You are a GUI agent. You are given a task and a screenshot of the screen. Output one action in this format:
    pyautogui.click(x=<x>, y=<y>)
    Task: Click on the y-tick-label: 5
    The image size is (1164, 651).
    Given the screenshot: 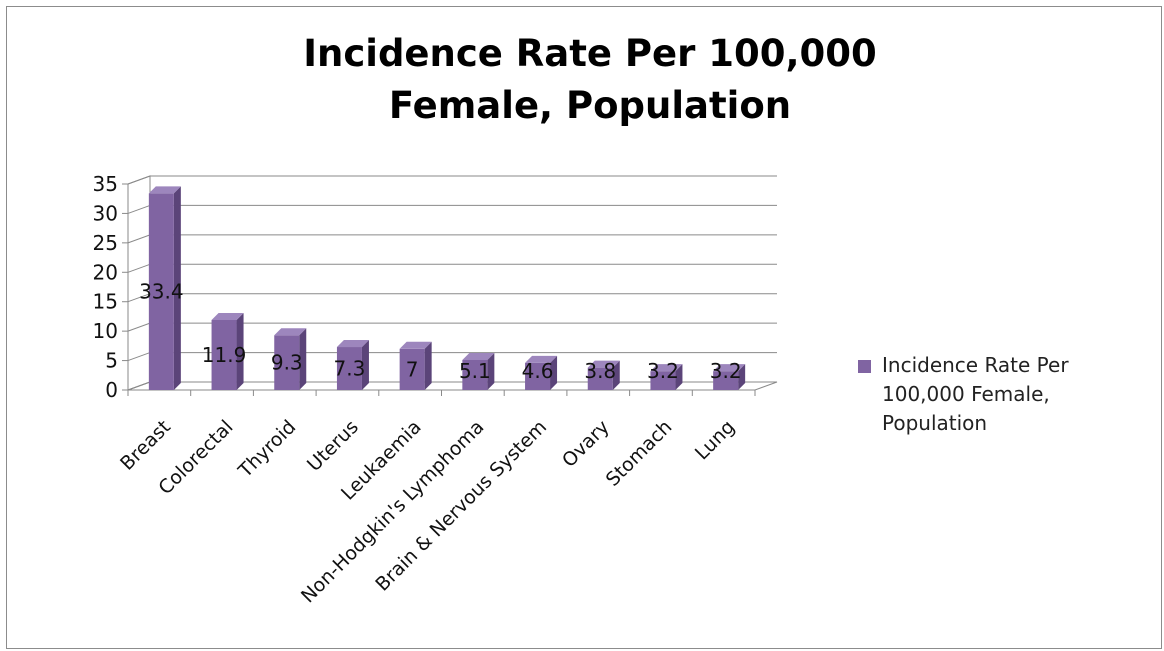 What is the action you would take?
    pyautogui.click(x=111, y=361)
    